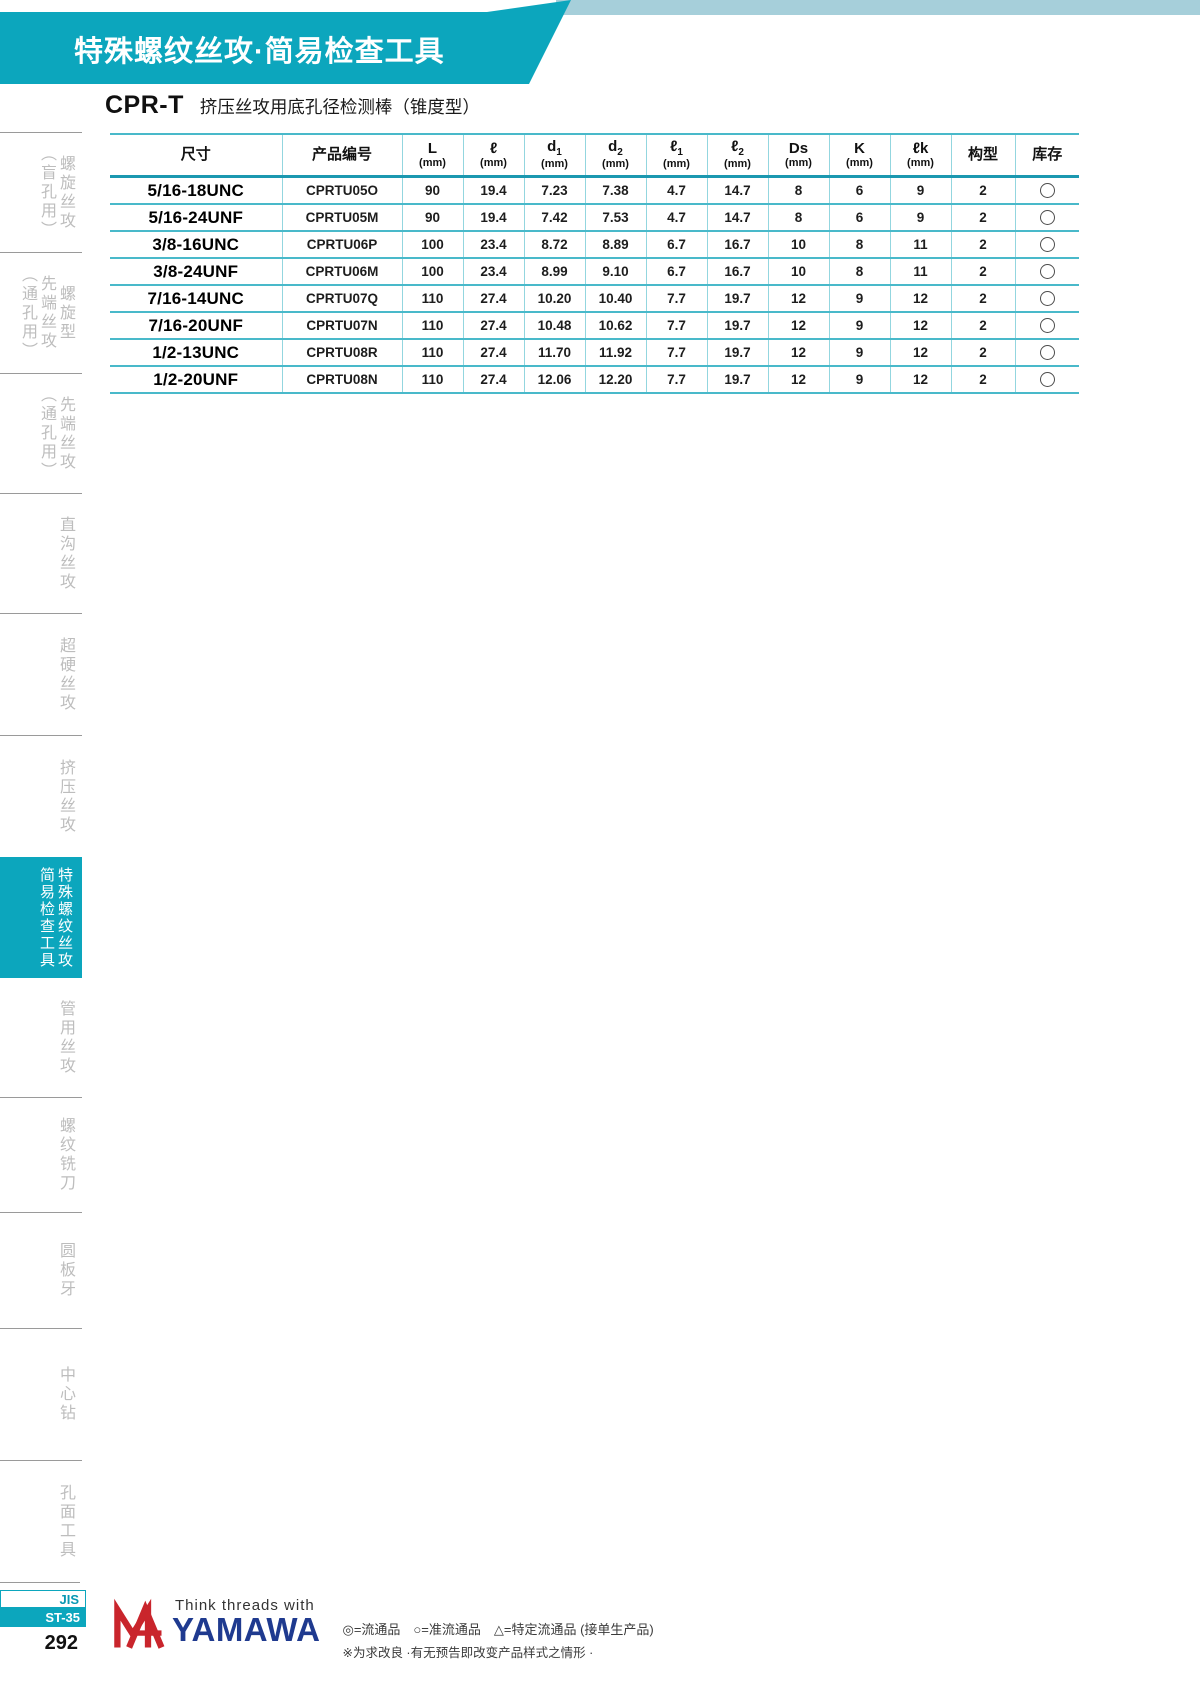 Image resolution: width=1200 pixels, height=1698 pixels. What do you see at coordinates (615, 272) in the screenshot?
I see `value-cell: 9.10` at bounding box center [615, 272].